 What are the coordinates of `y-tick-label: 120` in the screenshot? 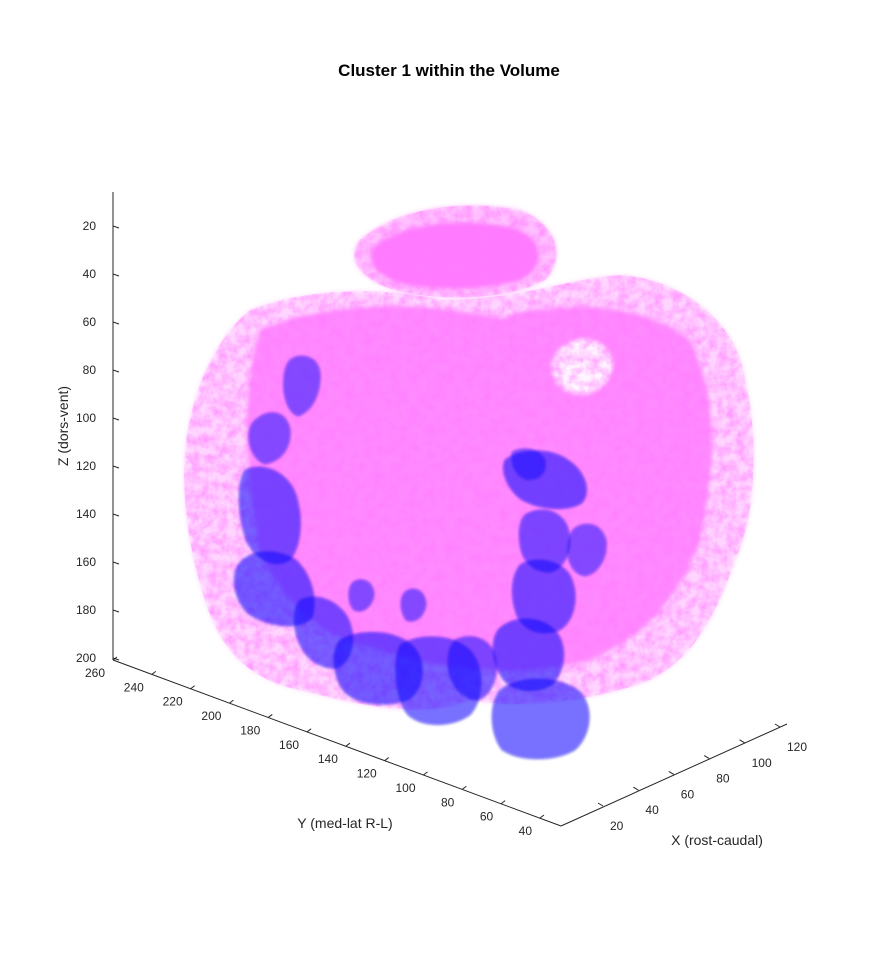 It's located at (367, 774).